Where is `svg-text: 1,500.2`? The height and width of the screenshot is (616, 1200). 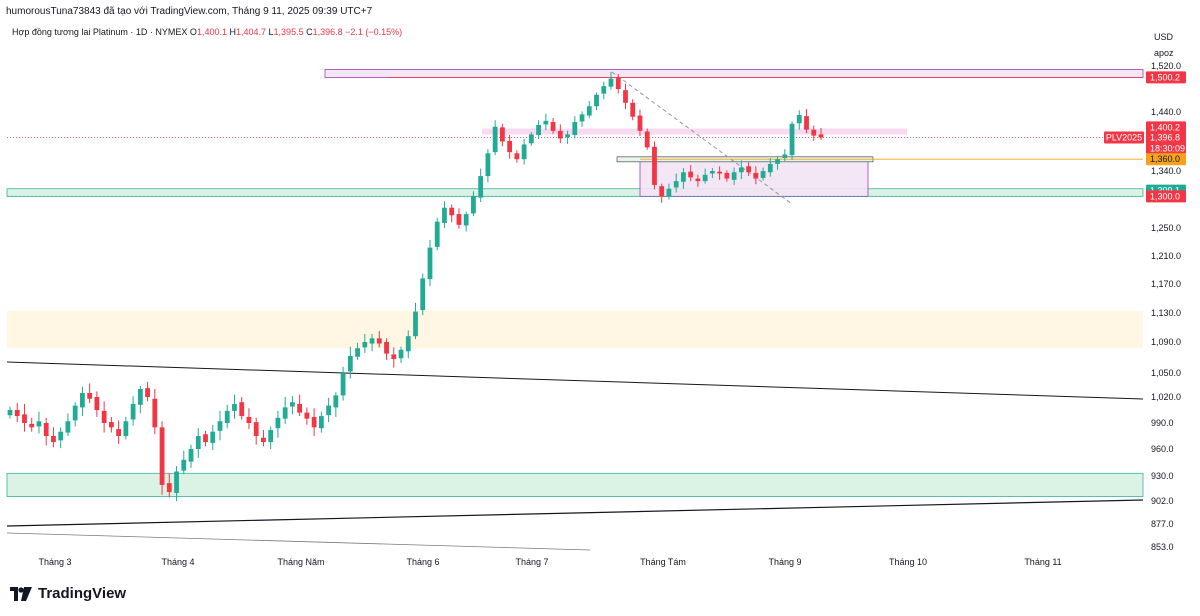
svg-text: 1,500.2 is located at coordinates (1165, 77).